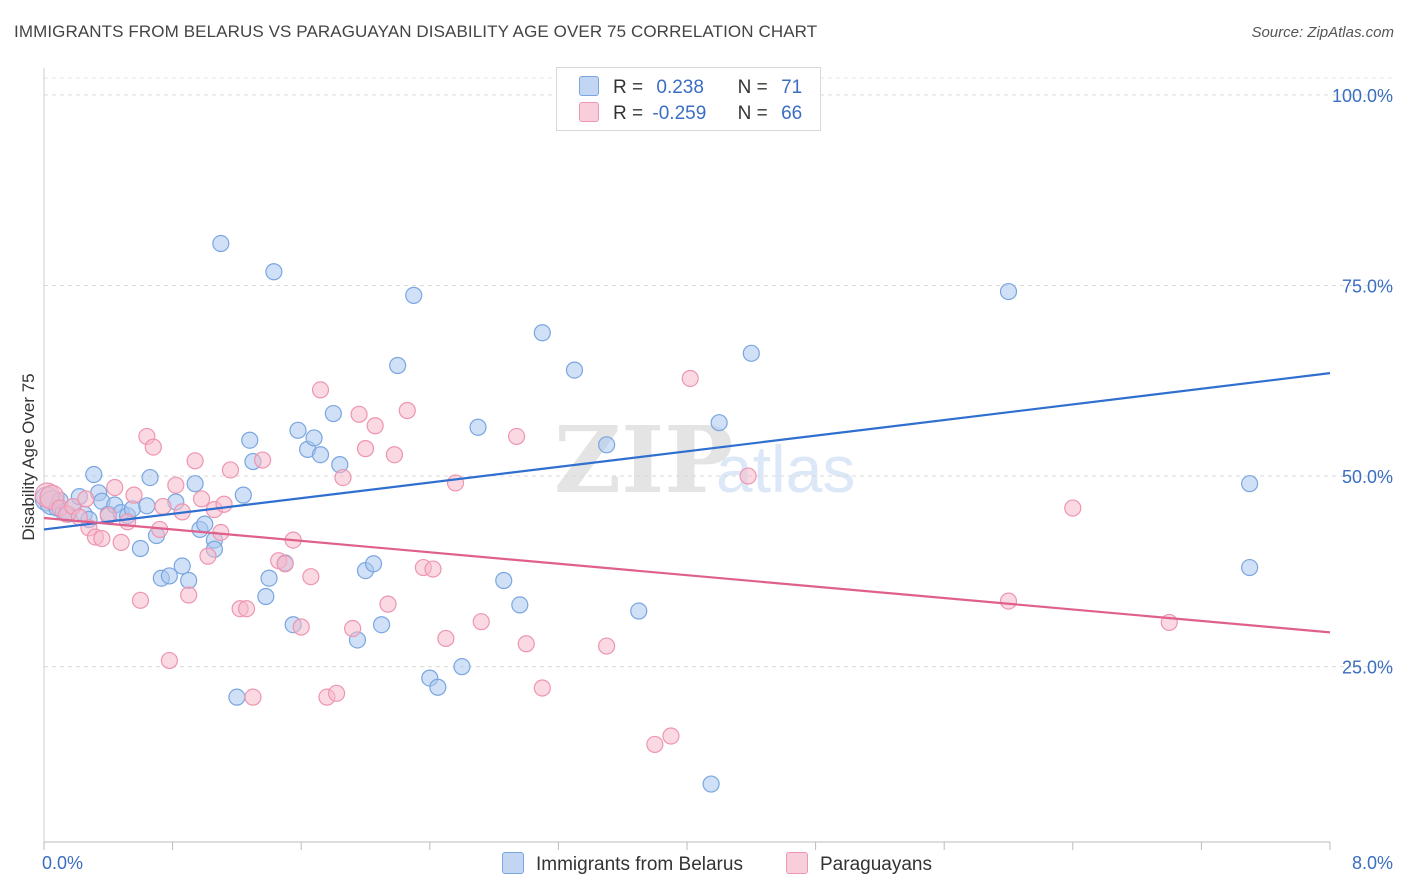 This screenshot has height=892, width=1406. I want to click on y-axis-label: Disability Age Over 75, so click(28, 456).